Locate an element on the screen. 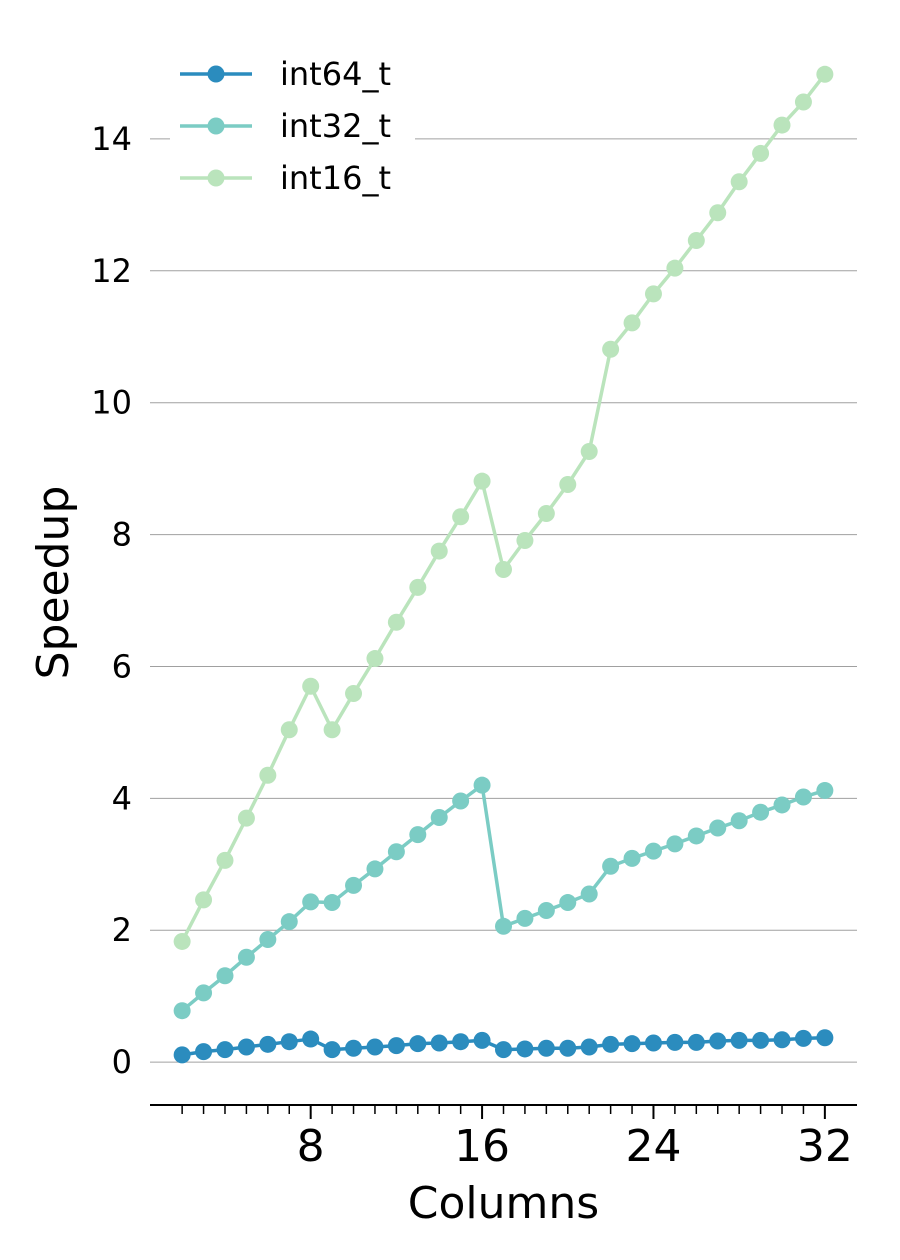  y-tick-label: 10 is located at coordinates (111, 403).